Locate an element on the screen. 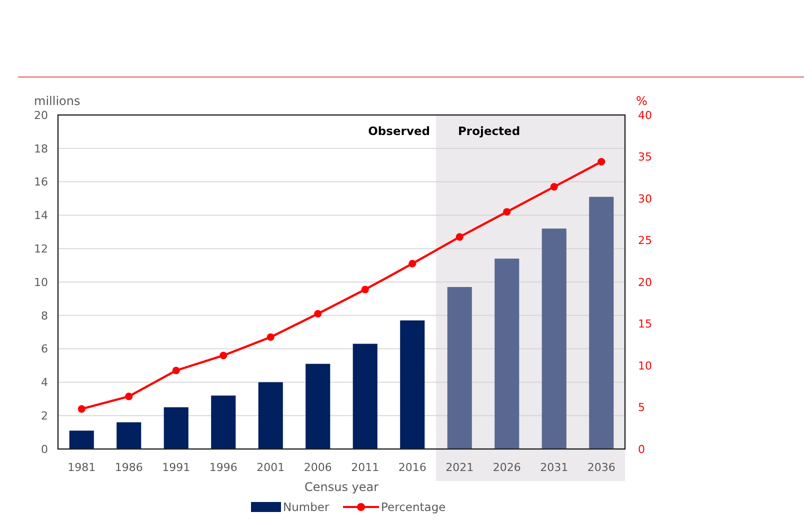 The image size is (812, 525). y2-tick-label: 30 is located at coordinates (645, 199).